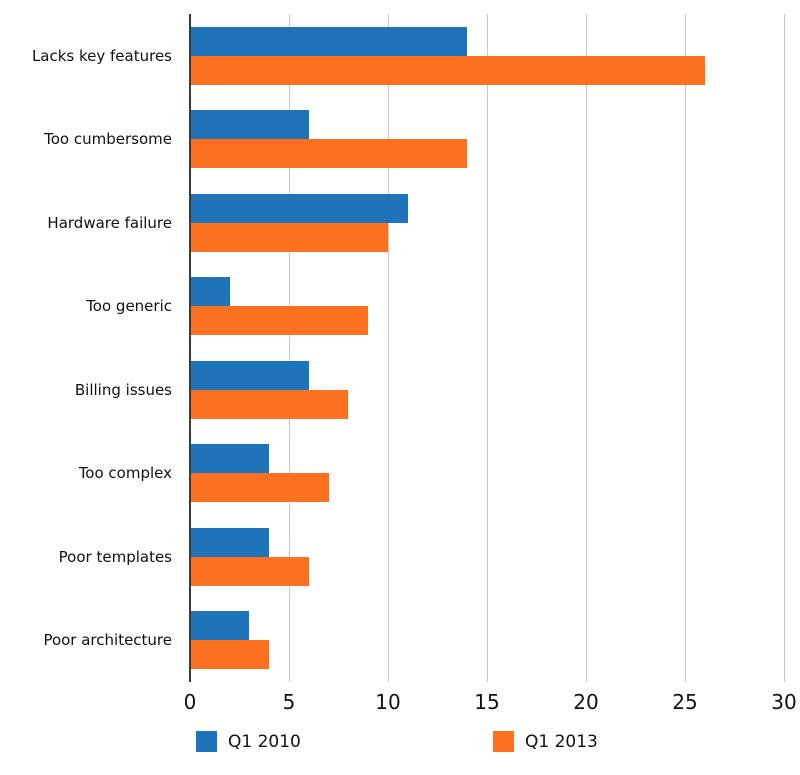 This screenshot has height=775, width=800. I want to click on legend-label: Q1 2010, so click(264, 741).